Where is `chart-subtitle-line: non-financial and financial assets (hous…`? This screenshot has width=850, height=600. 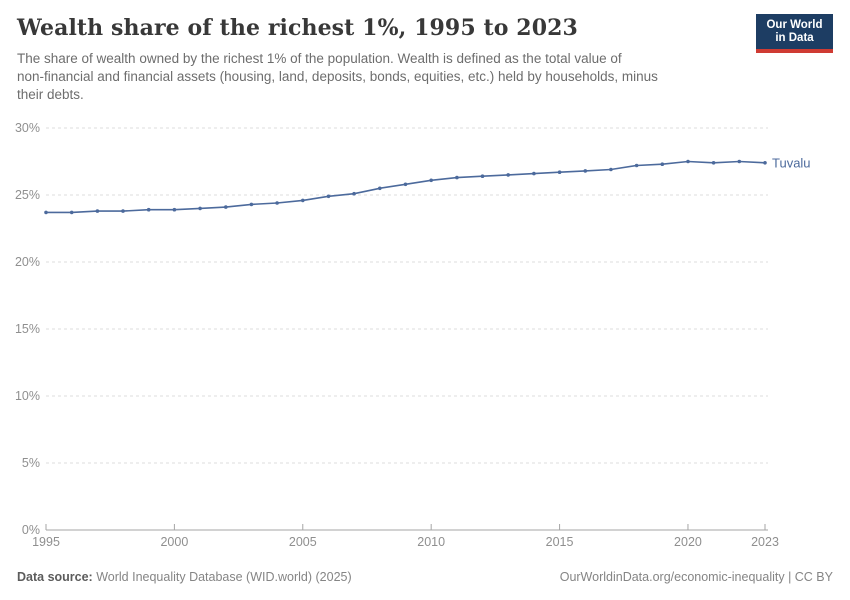 chart-subtitle-line: non-financial and financial assets (hous… is located at coordinates (337, 76).